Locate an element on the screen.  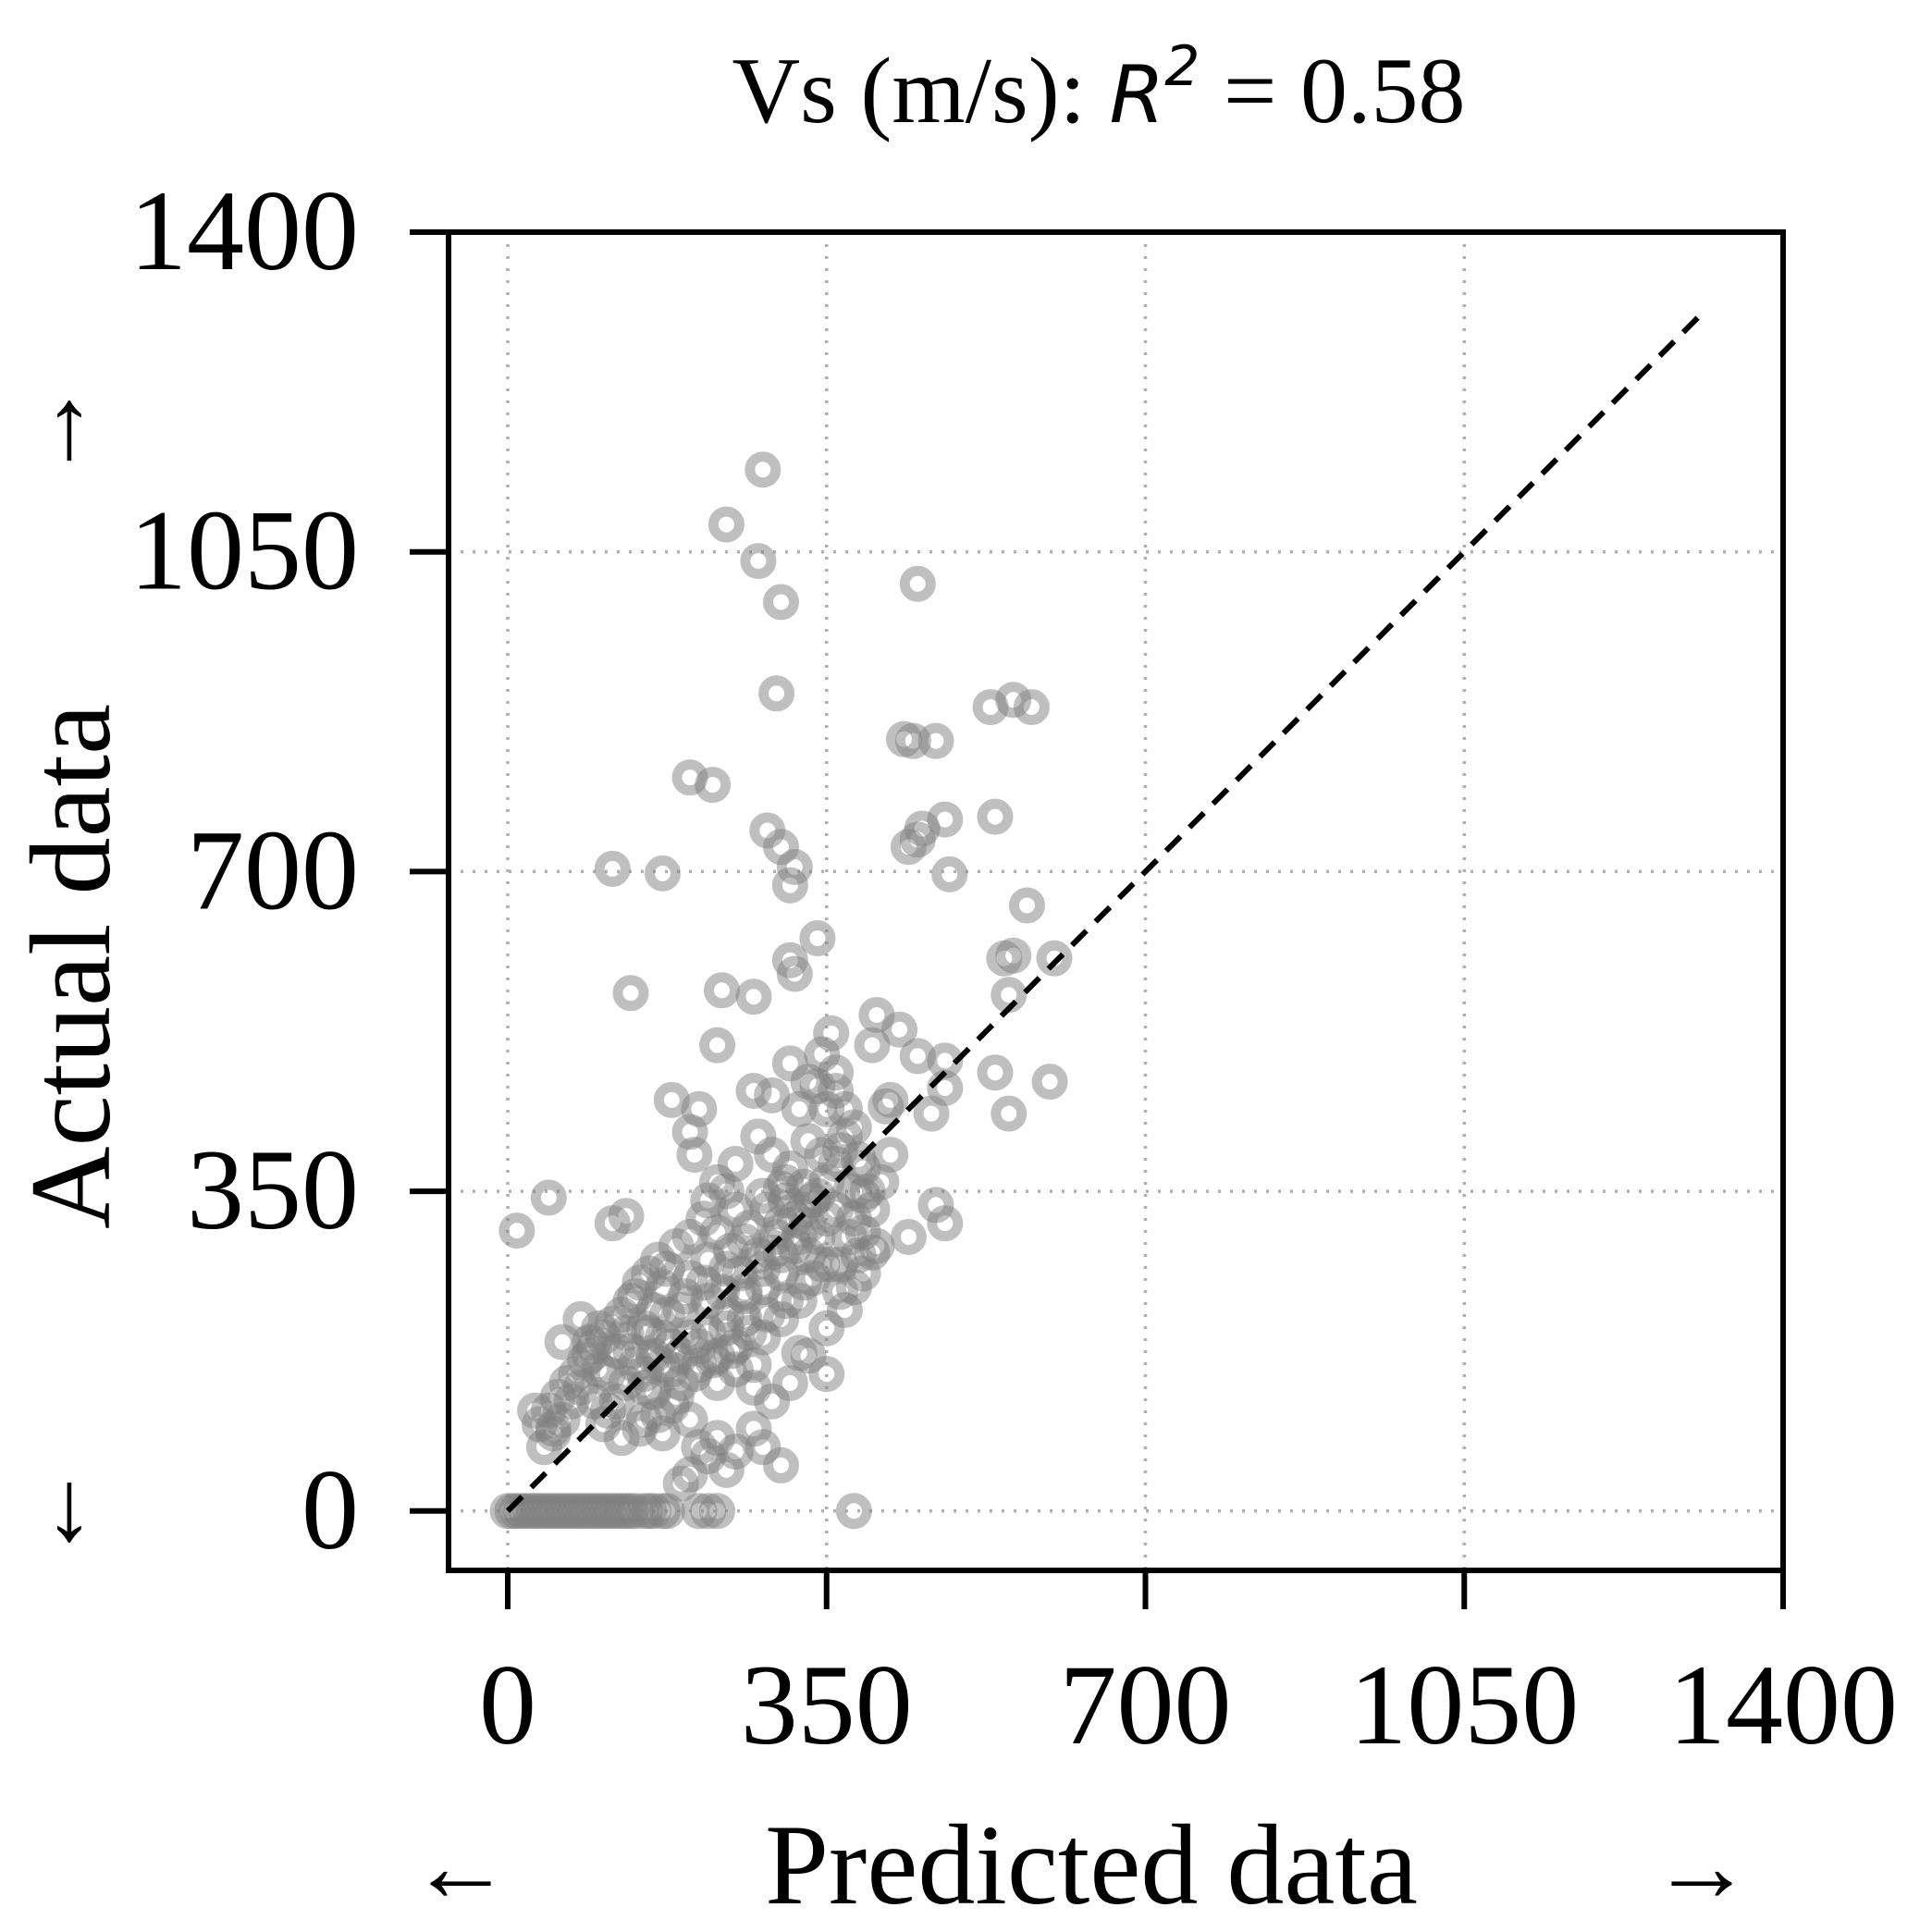
y-tick-label: 1400 is located at coordinates (244, 231).